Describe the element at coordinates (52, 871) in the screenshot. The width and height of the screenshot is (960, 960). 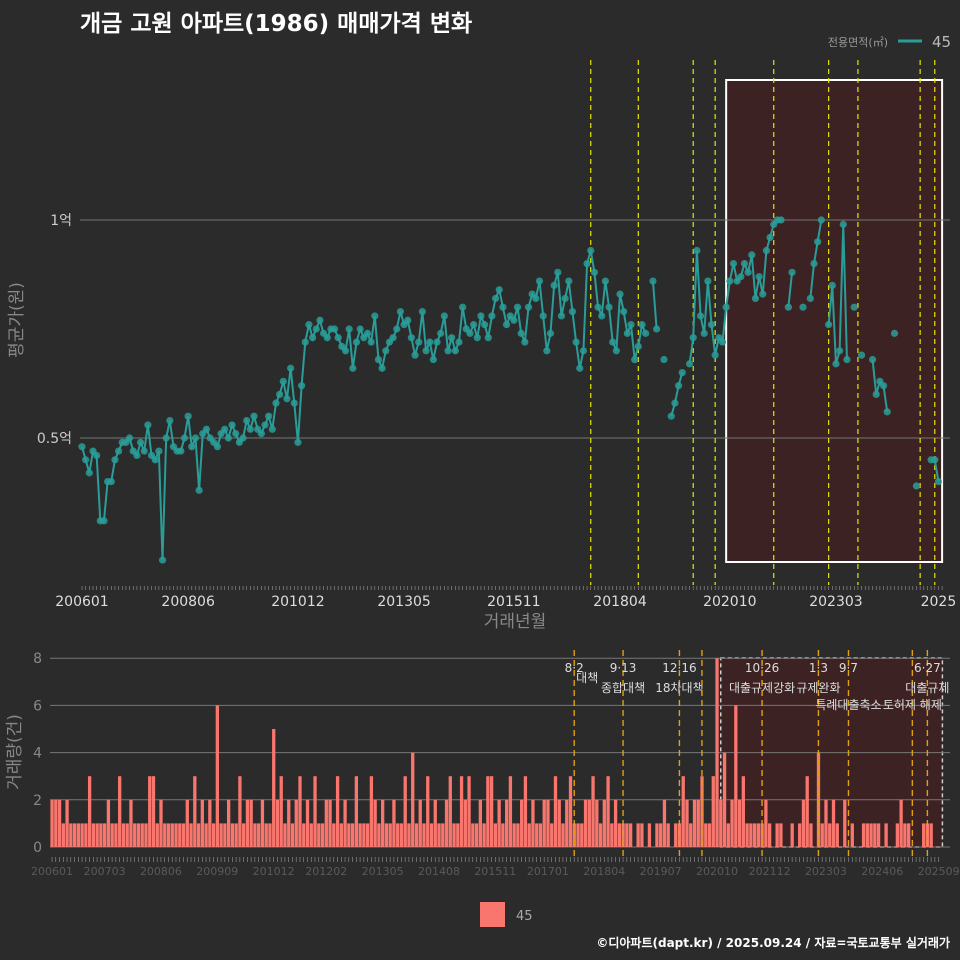
I see `x-tick-label: 200601` at that location.